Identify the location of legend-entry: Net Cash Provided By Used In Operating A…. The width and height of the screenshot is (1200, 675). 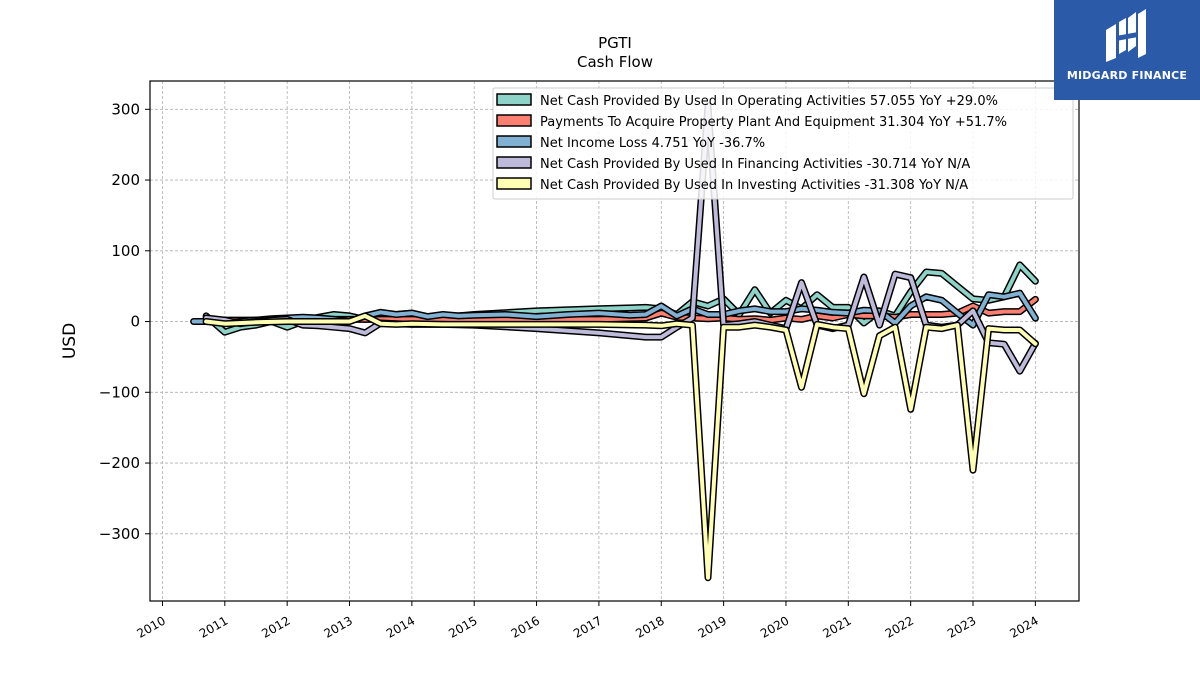
(769, 101).